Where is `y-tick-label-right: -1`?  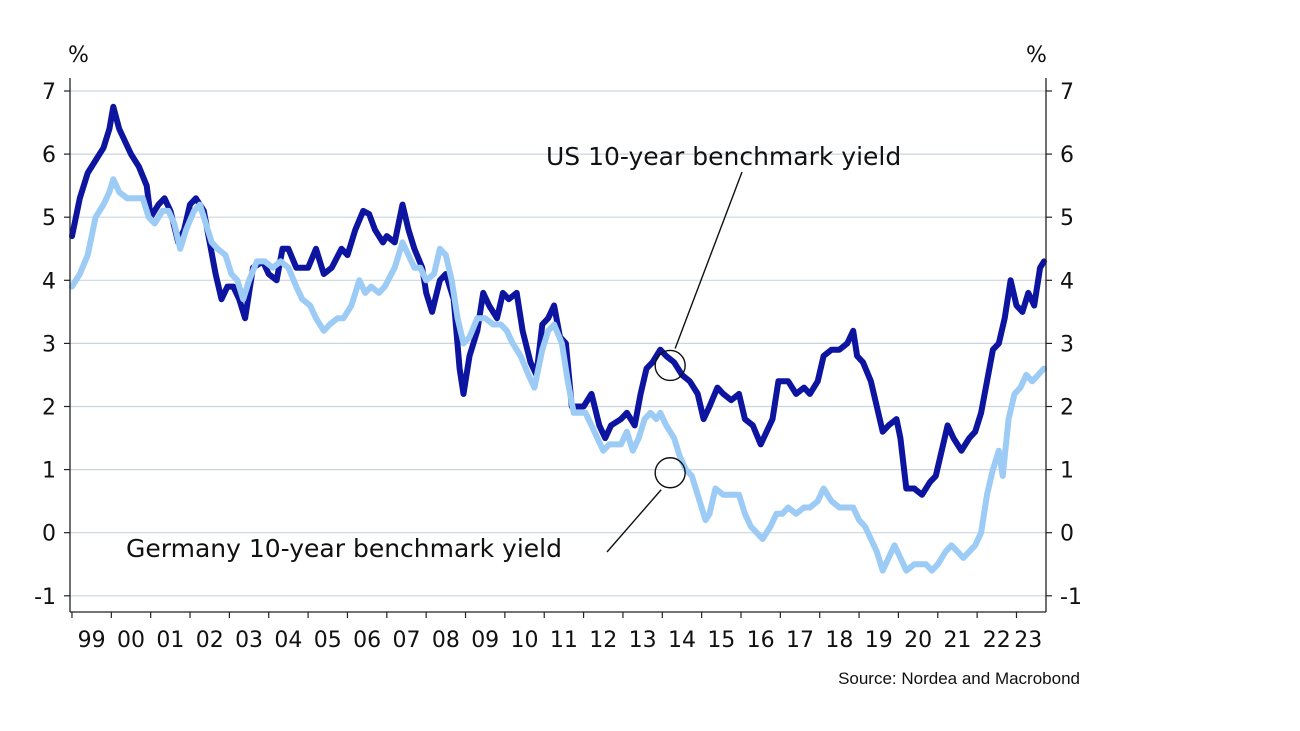
y-tick-label-right: -1 is located at coordinates (1071, 597).